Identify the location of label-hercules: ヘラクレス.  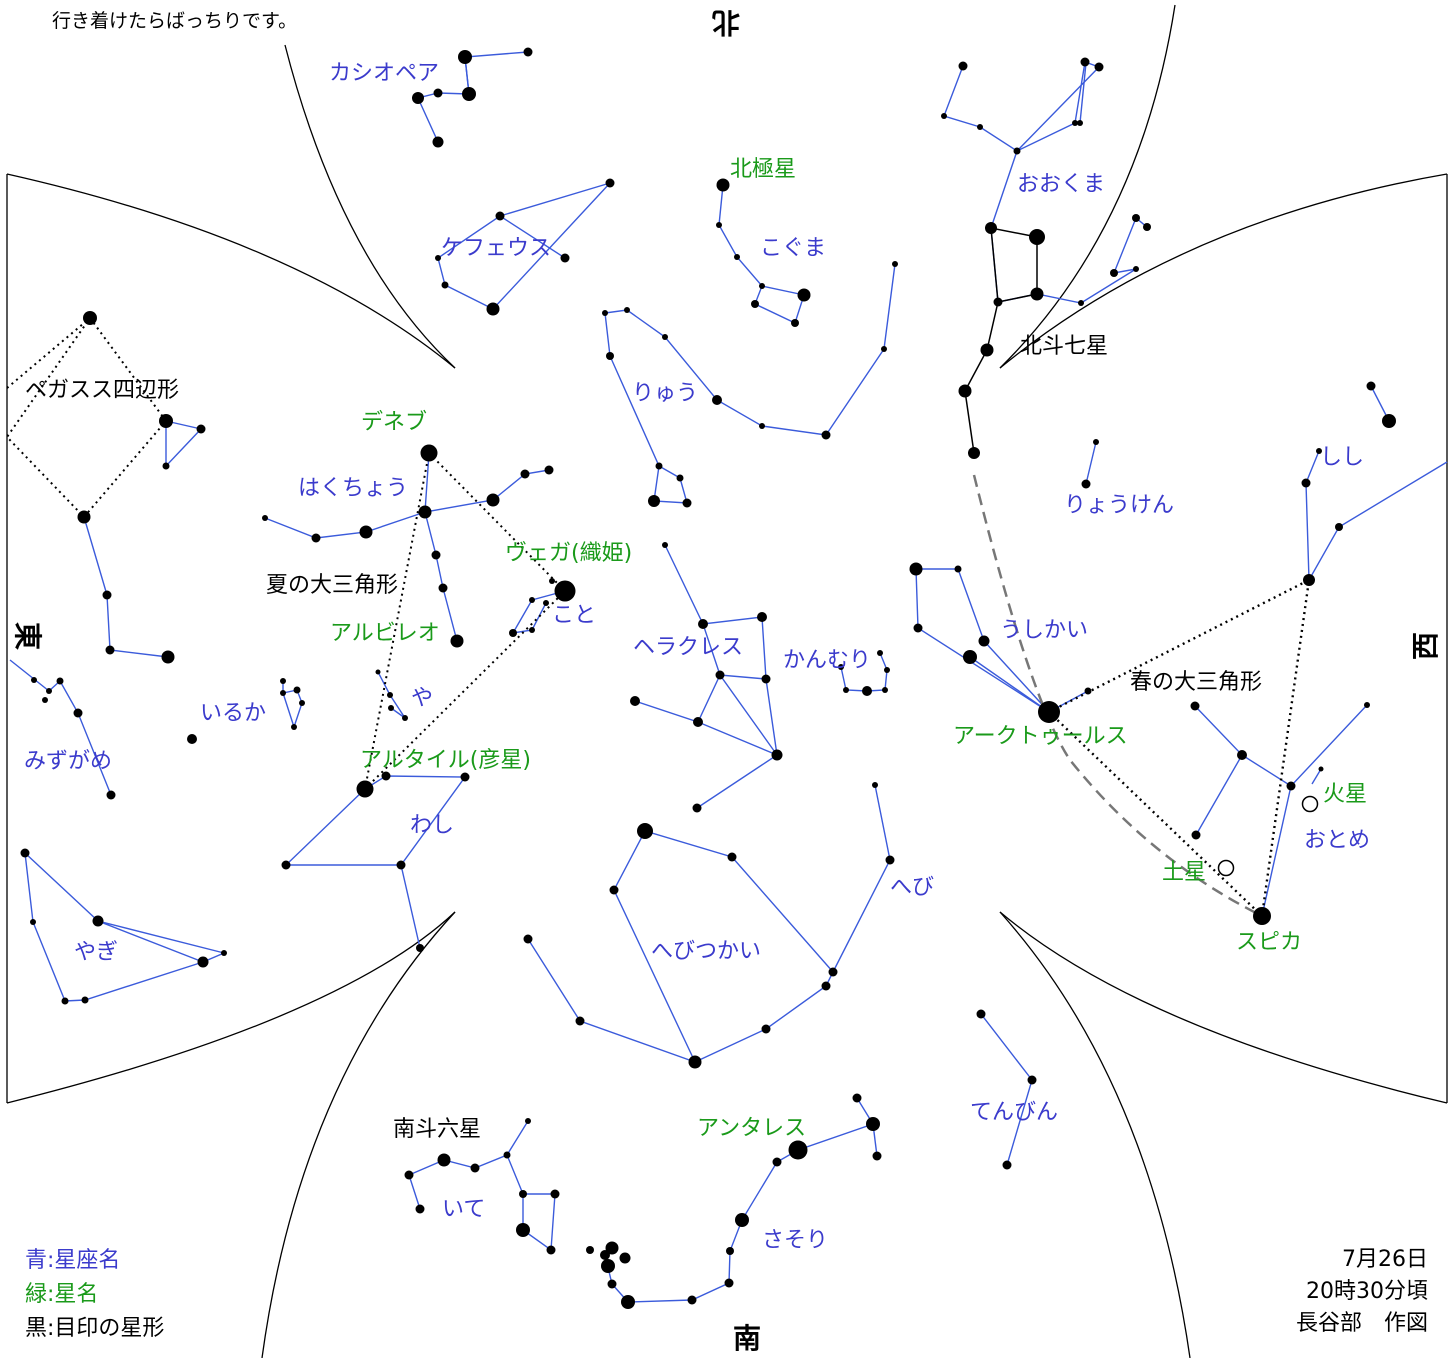
(688, 647).